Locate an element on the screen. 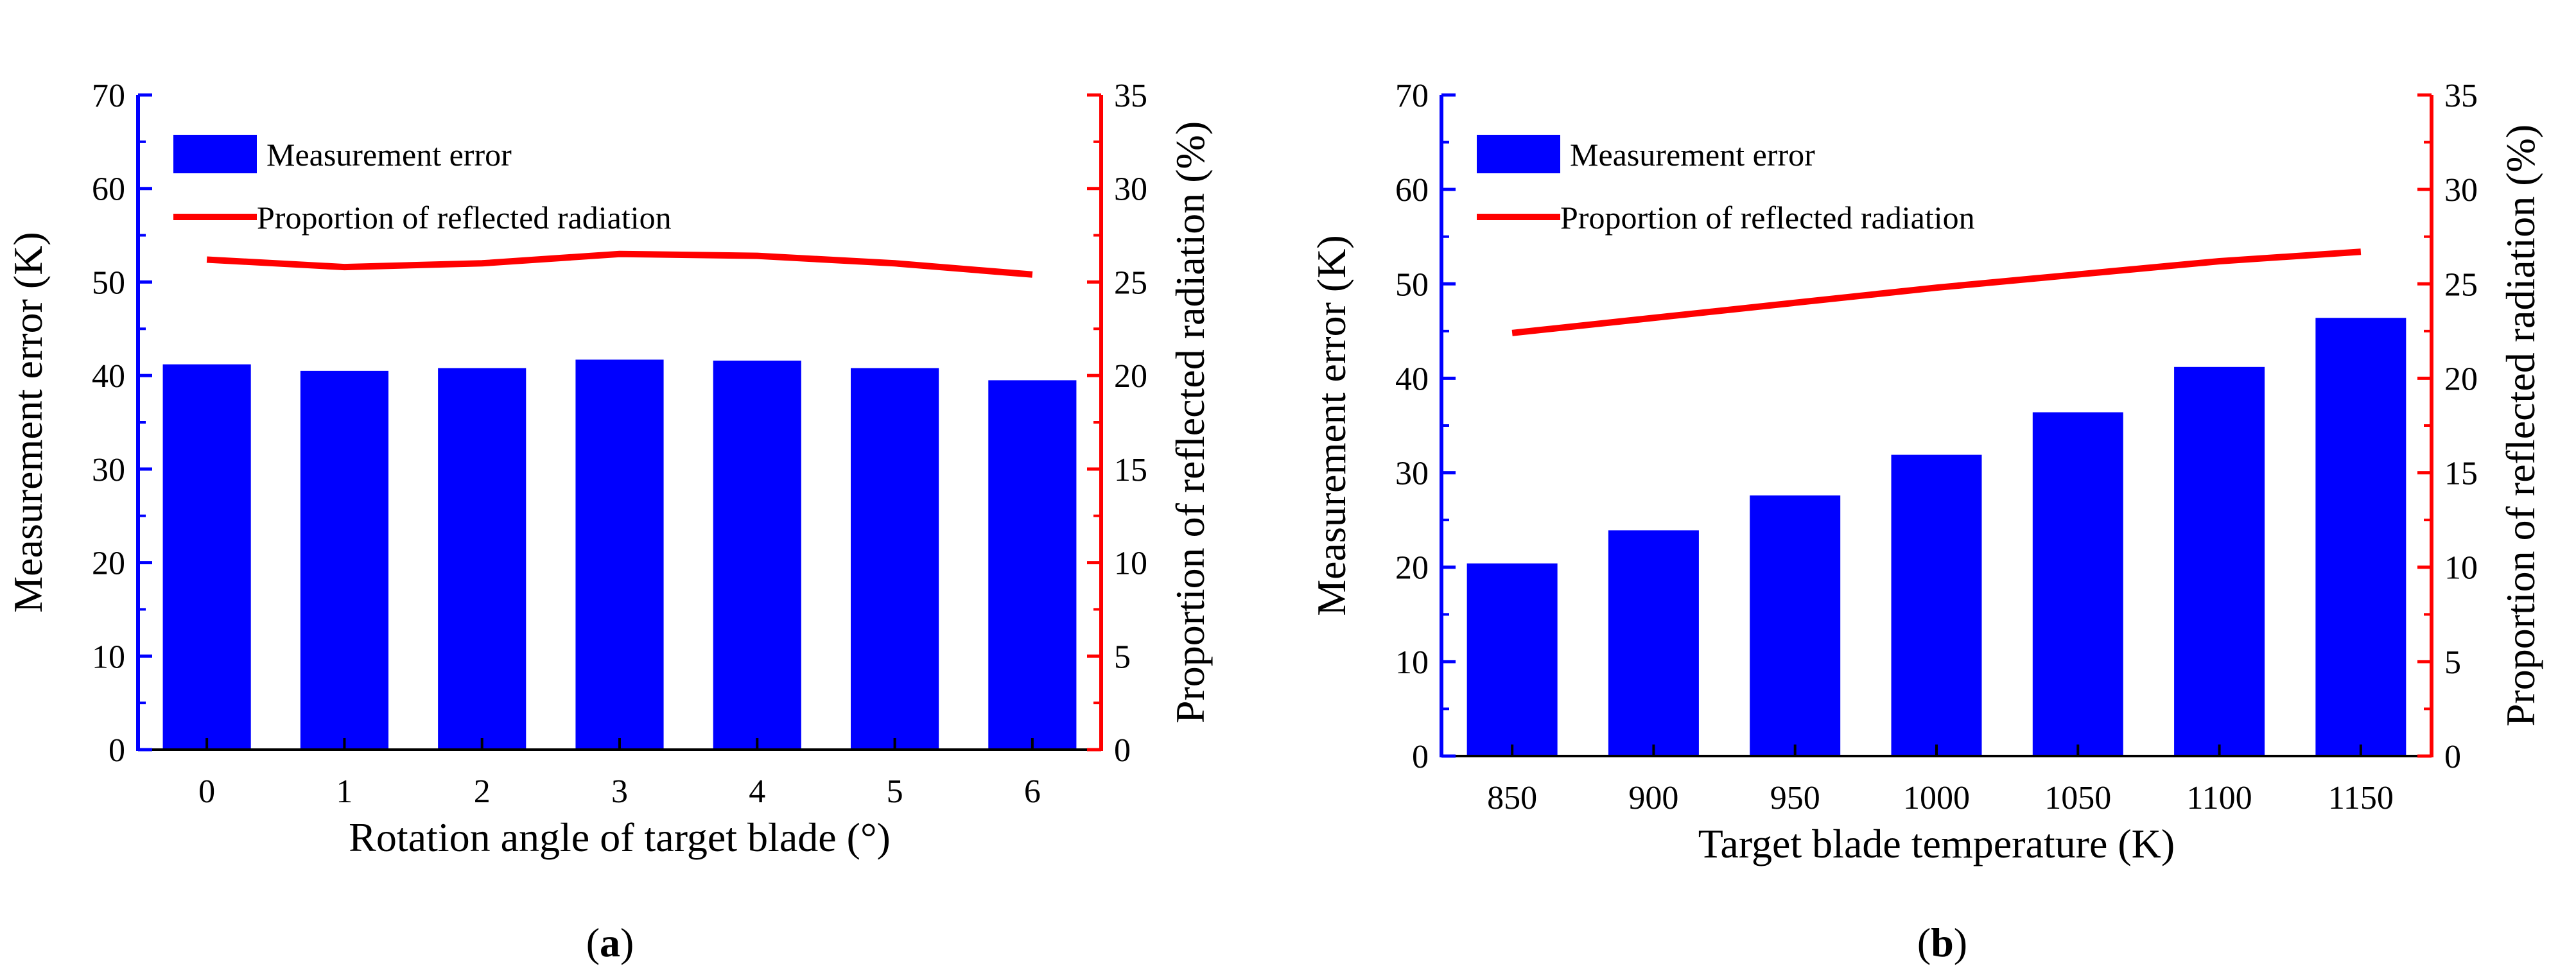 This screenshot has width=2576, height=973. x-tick-label: 4 is located at coordinates (757, 791).